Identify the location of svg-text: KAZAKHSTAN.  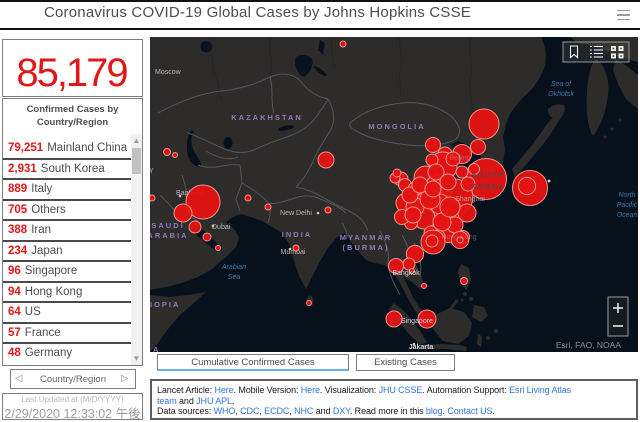
(267, 117).